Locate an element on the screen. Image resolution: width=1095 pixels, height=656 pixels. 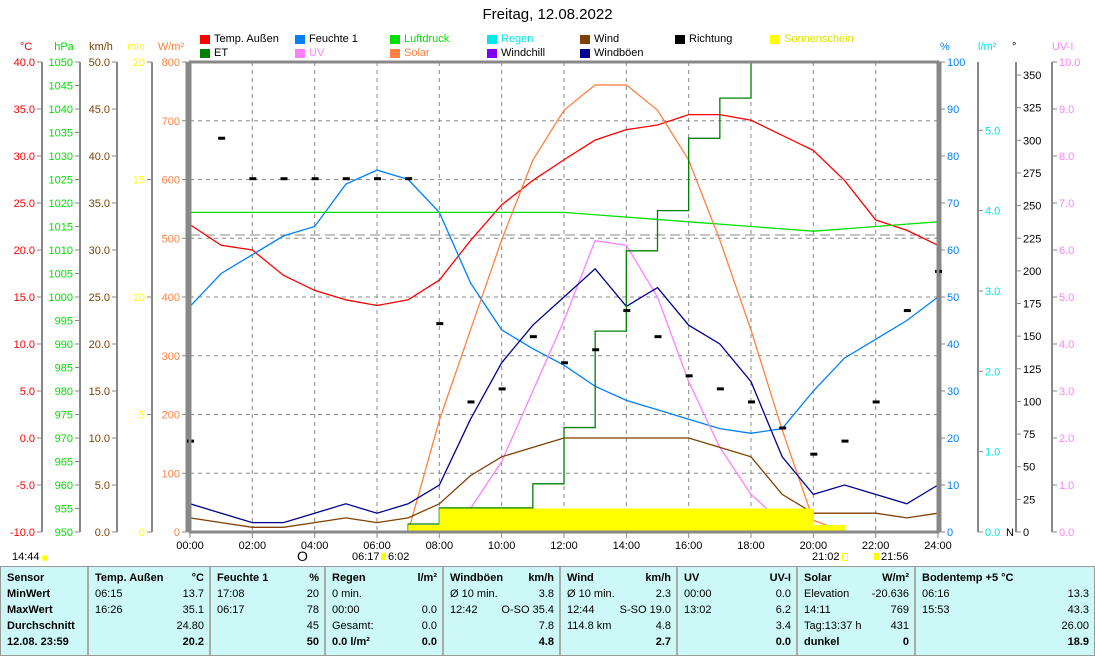
axis-unit-label: min is located at coordinates (136, 47).